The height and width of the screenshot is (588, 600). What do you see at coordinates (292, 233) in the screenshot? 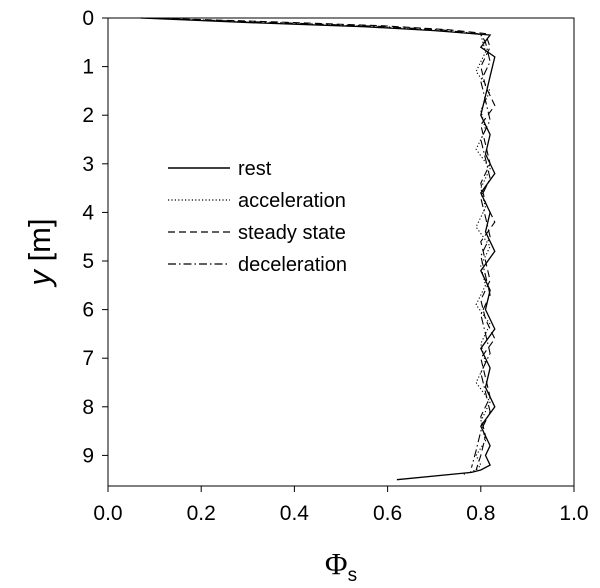
I see `legend-label: steady state` at bounding box center [292, 233].